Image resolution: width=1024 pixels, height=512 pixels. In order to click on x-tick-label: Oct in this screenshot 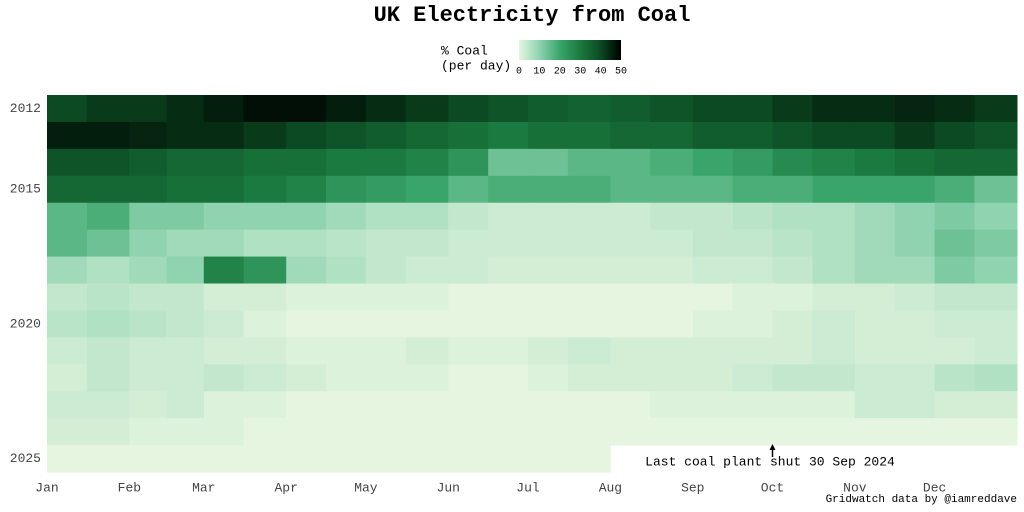, I will do `click(772, 487)`.